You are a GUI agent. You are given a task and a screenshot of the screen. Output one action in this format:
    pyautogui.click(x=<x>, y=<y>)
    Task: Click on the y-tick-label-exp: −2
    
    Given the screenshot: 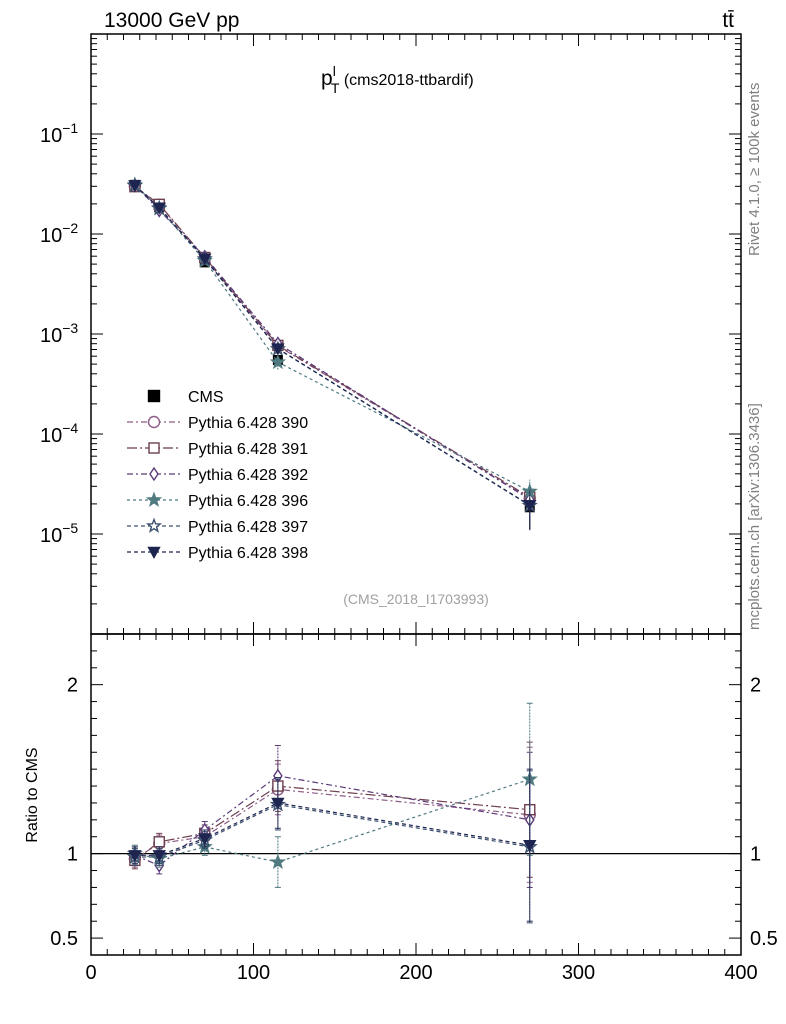 What is the action you would take?
    pyautogui.click(x=70, y=228)
    